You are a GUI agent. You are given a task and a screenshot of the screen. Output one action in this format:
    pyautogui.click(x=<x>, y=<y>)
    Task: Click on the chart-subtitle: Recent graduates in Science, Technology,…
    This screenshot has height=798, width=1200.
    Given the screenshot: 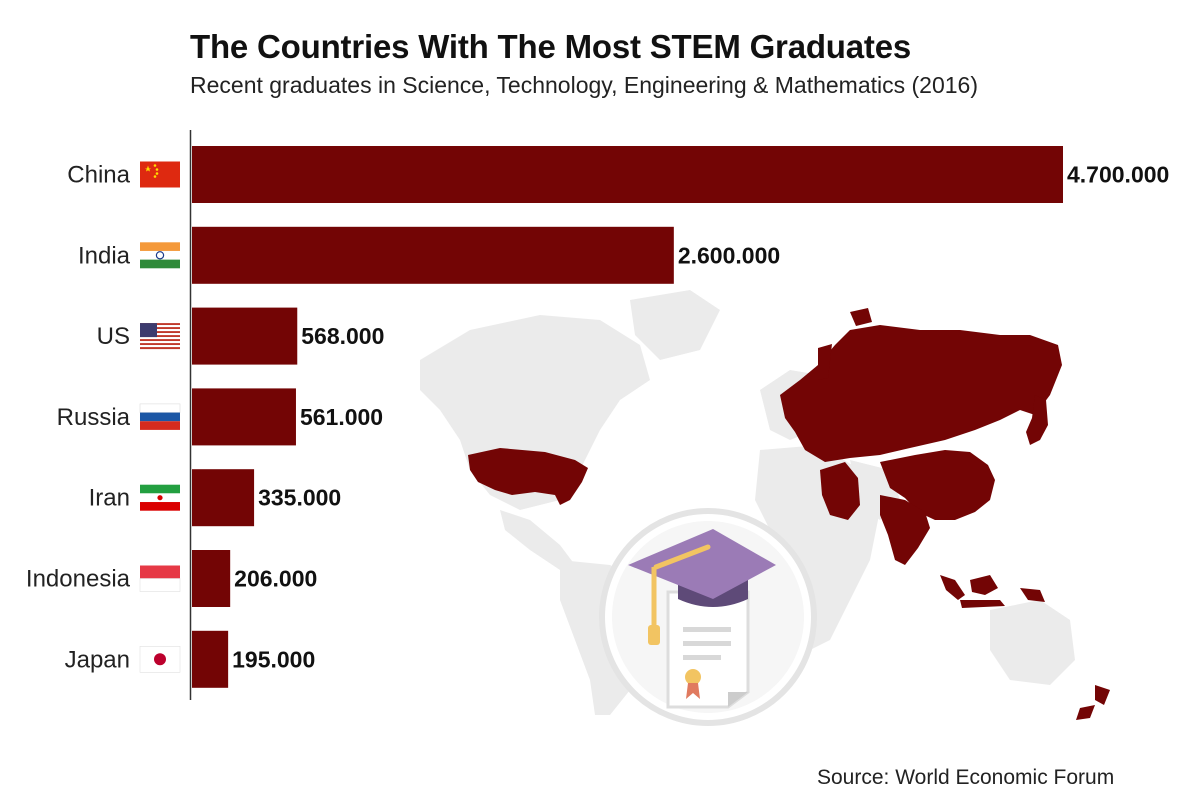 What is the action you would take?
    pyautogui.click(x=584, y=85)
    